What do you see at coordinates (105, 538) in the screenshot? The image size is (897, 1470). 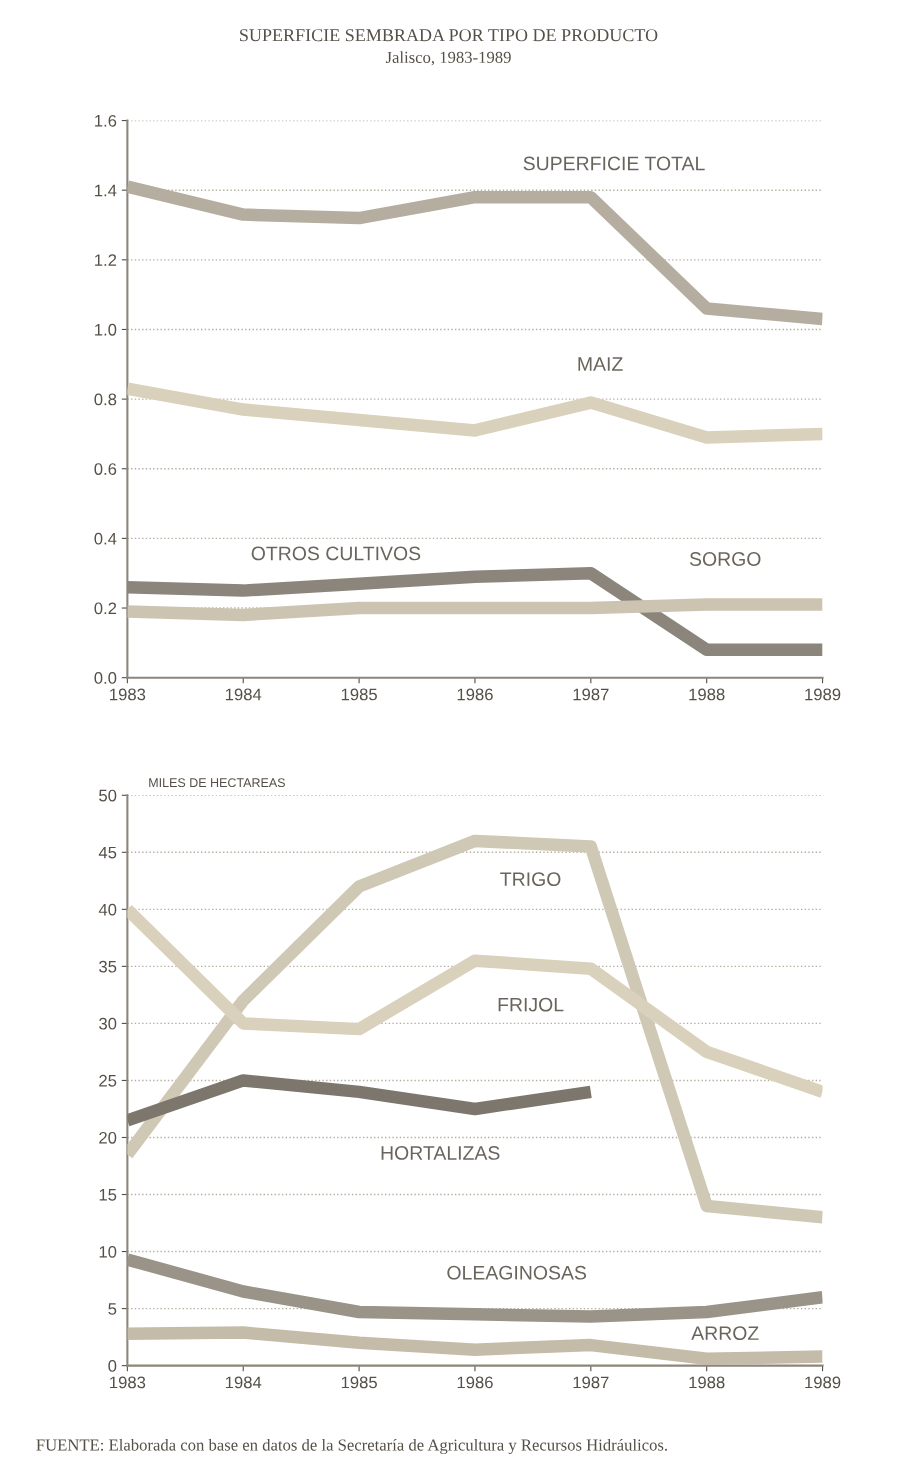 I see `y-tick-label: 0.4` at bounding box center [105, 538].